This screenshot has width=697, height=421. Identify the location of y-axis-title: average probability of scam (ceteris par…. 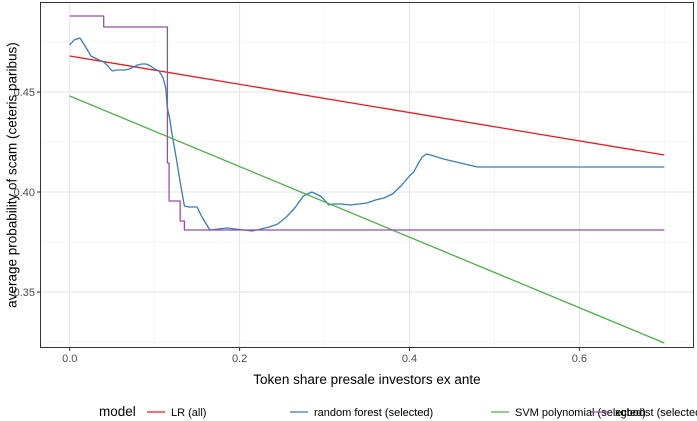
(12, 175).